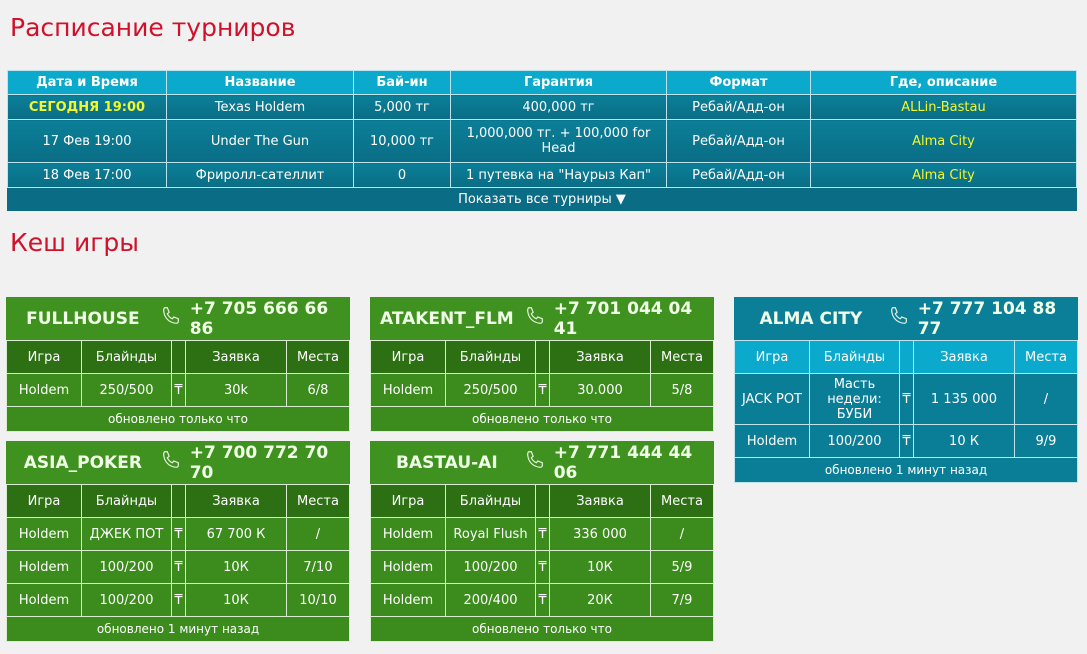 Image resolution: width=1087 pixels, height=654 pixels. I want to click on phone-link: +7 777 104 88 77, so click(983, 319).